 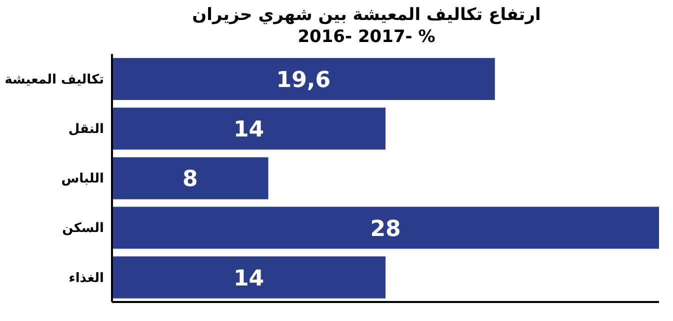 I want to click on data-label: 28, so click(x=385, y=229).